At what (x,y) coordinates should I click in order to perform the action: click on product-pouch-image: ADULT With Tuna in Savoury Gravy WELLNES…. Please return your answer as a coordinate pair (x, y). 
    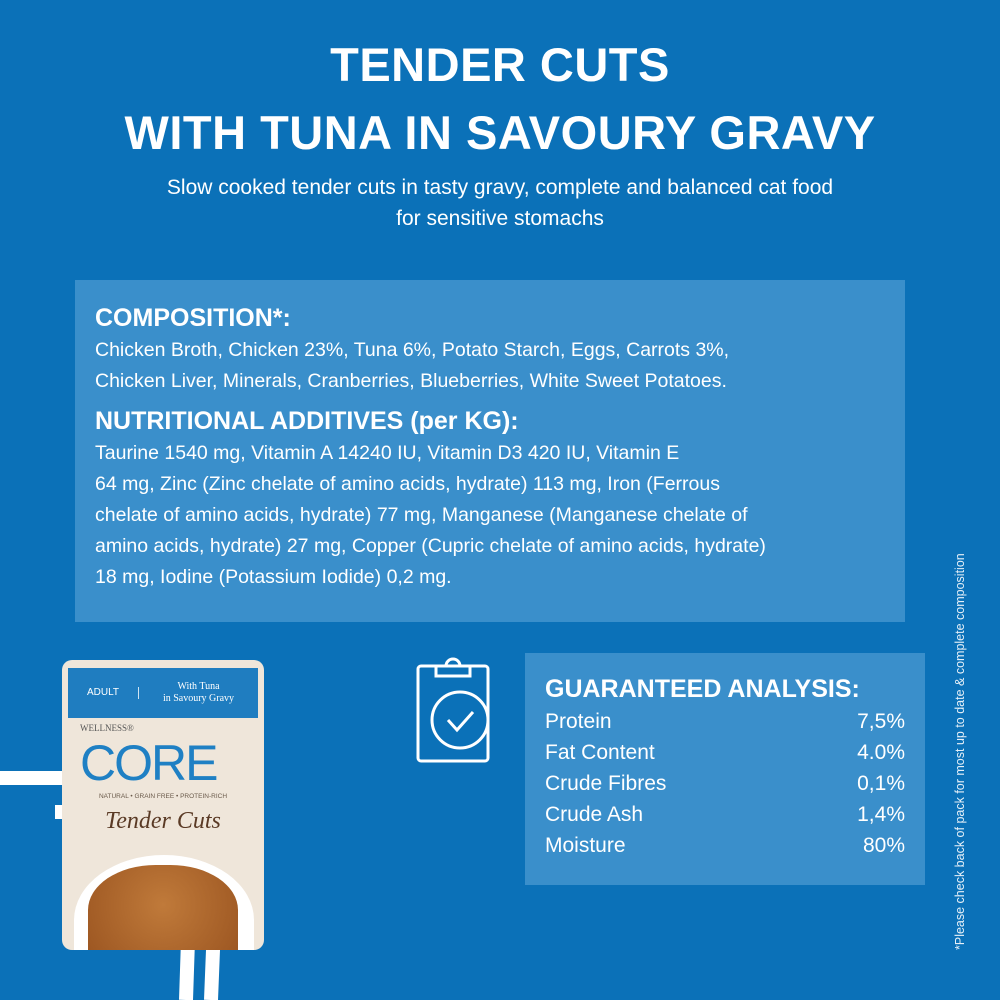
    Looking at the image, I should click on (163, 805).